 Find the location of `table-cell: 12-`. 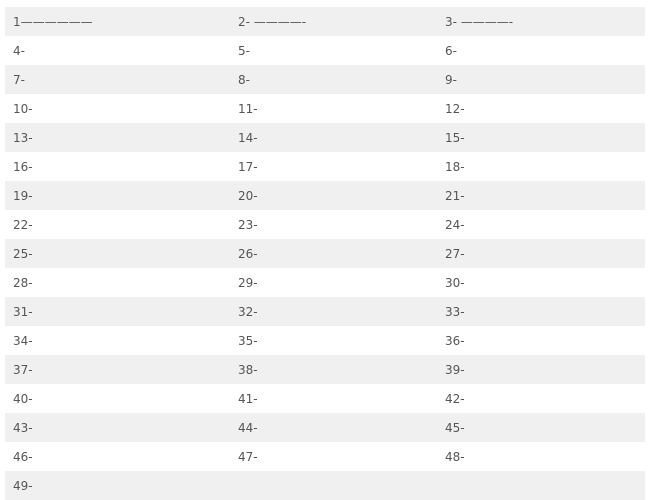

table-cell: 12- is located at coordinates (455, 108).